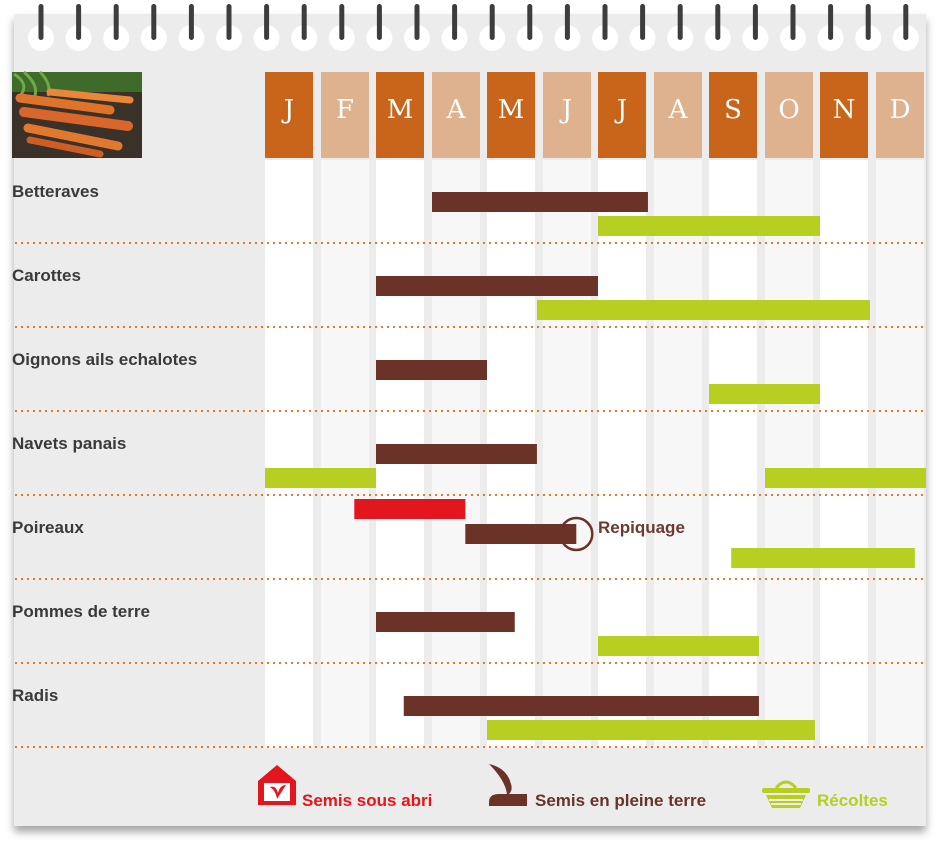  Describe the element at coordinates (844, 110) in the screenshot. I see `month-label: N` at that location.